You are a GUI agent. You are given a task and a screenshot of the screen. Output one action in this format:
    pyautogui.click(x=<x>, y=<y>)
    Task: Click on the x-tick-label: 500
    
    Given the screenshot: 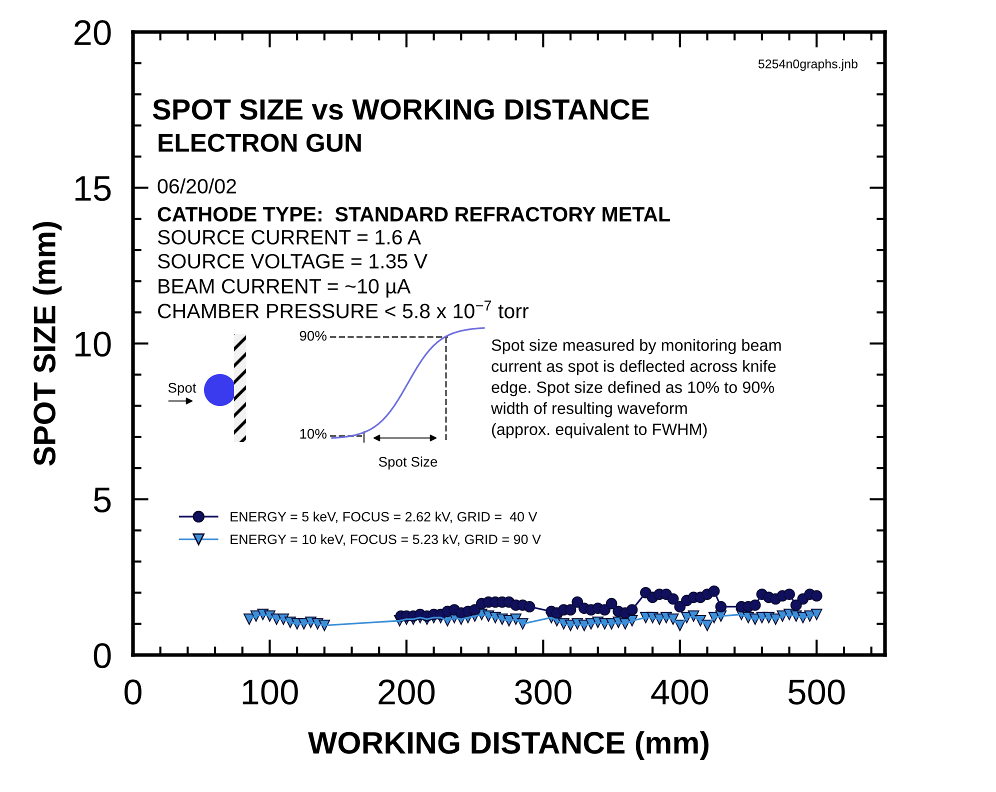 What is the action you would take?
    pyautogui.click(x=816, y=692)
    